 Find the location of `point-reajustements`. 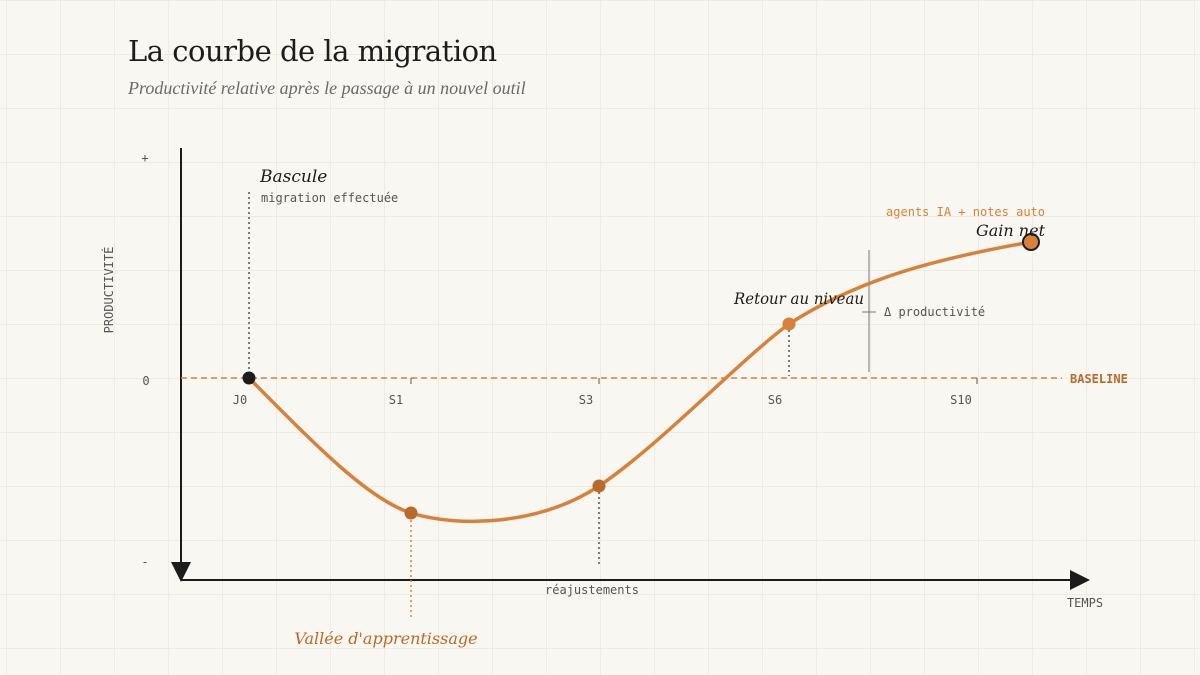

point-reajustements is located at coordinates (599, 486).